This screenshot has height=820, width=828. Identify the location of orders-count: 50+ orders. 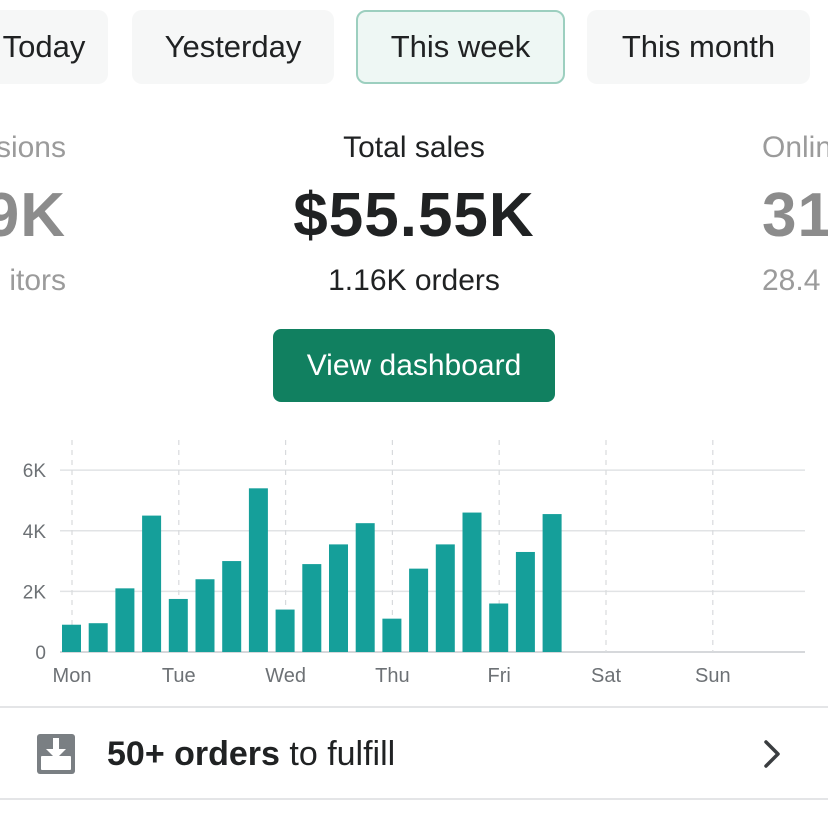
(193, 754).